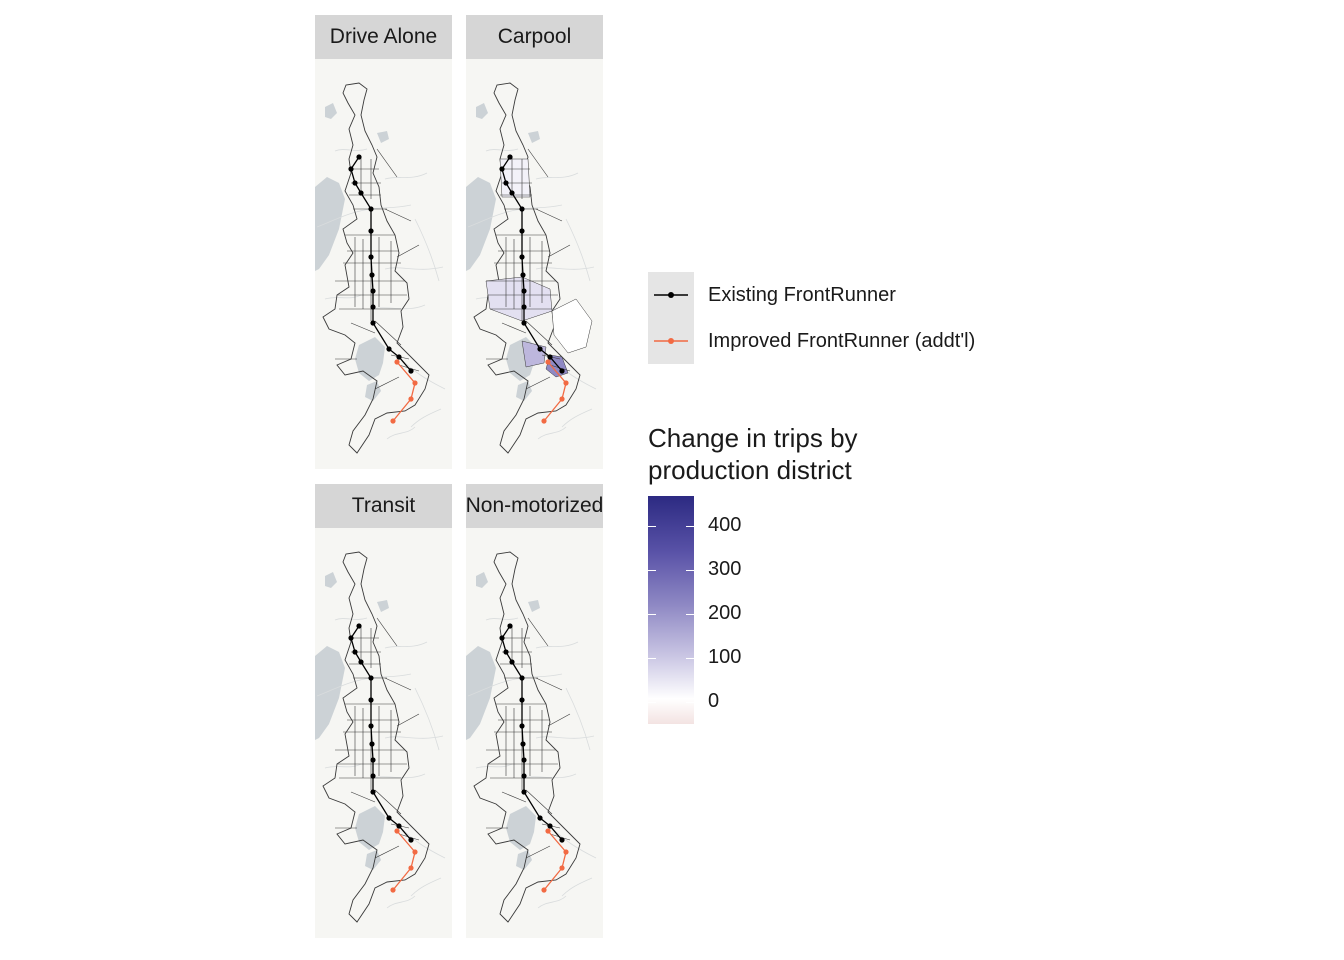 The image size is (1344, 960). I want to click on facet-non-motorized: Non-motorized, so click(534, 711).